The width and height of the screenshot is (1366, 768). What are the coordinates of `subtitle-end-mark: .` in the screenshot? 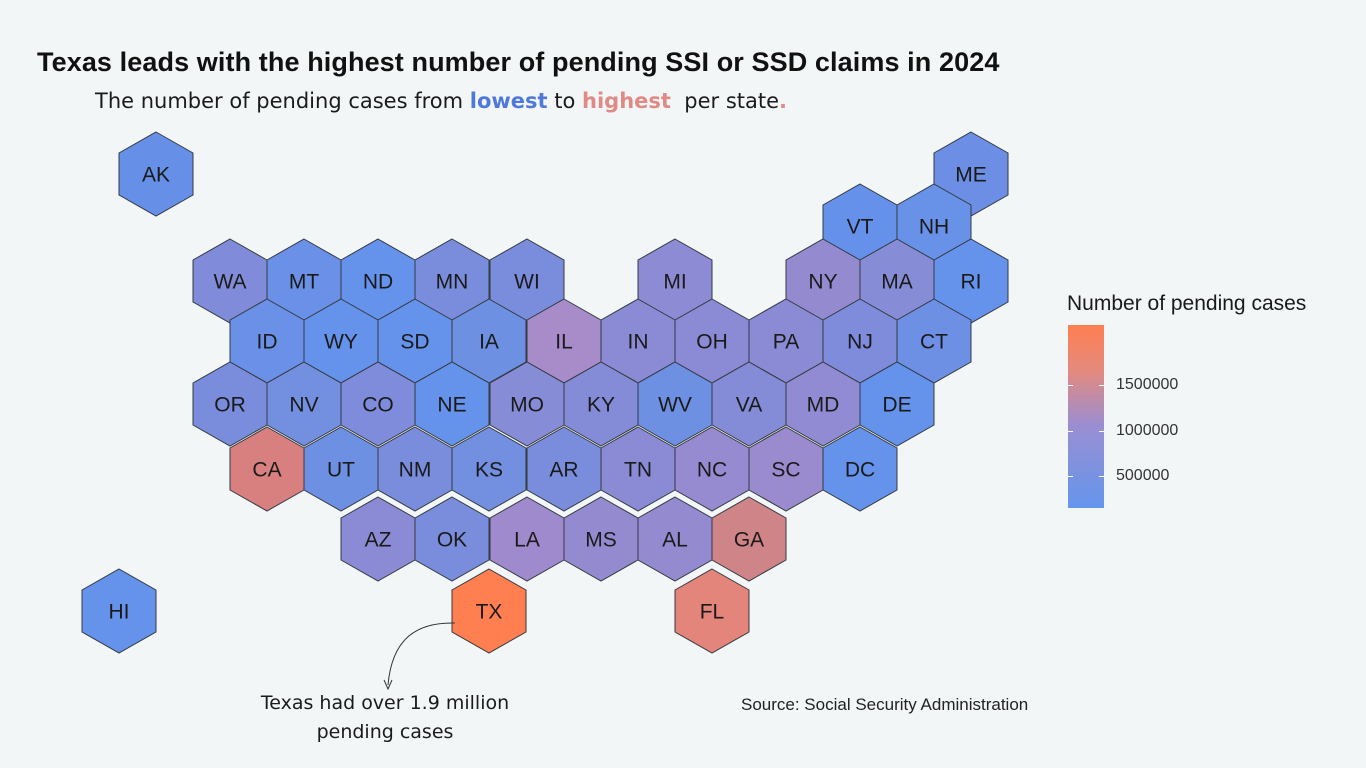 It's located at (783, 101).